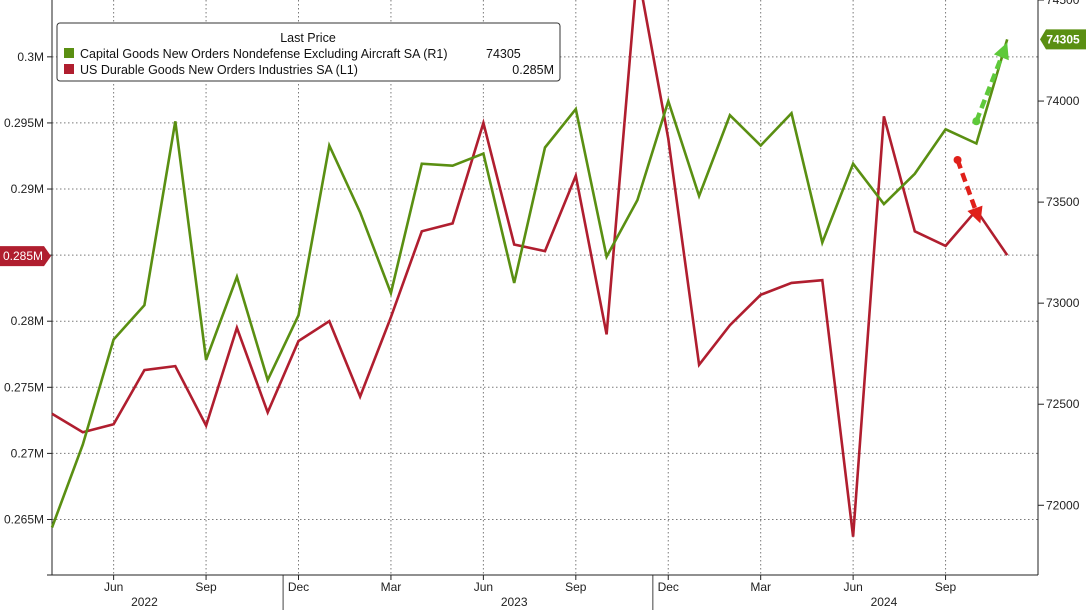 The height and width of the screenshot is (610, 1086). What do you see at coordinates (503, 54) in the screenshot?
I see `legend-value-capital-goods: 74305` at bounding box center [503, 54].